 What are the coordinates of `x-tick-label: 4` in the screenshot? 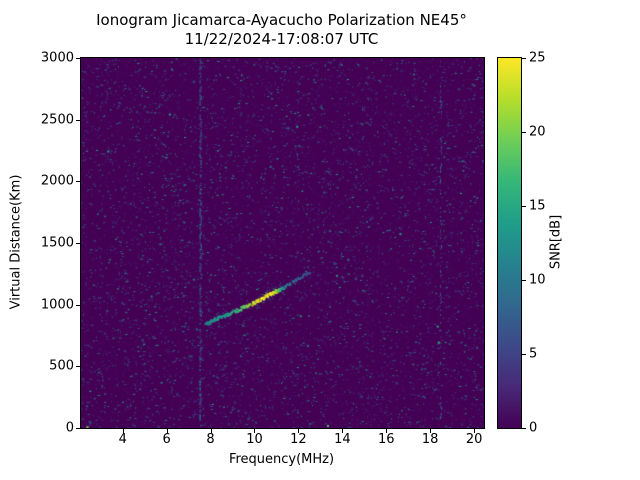 It's located at (122, 439).